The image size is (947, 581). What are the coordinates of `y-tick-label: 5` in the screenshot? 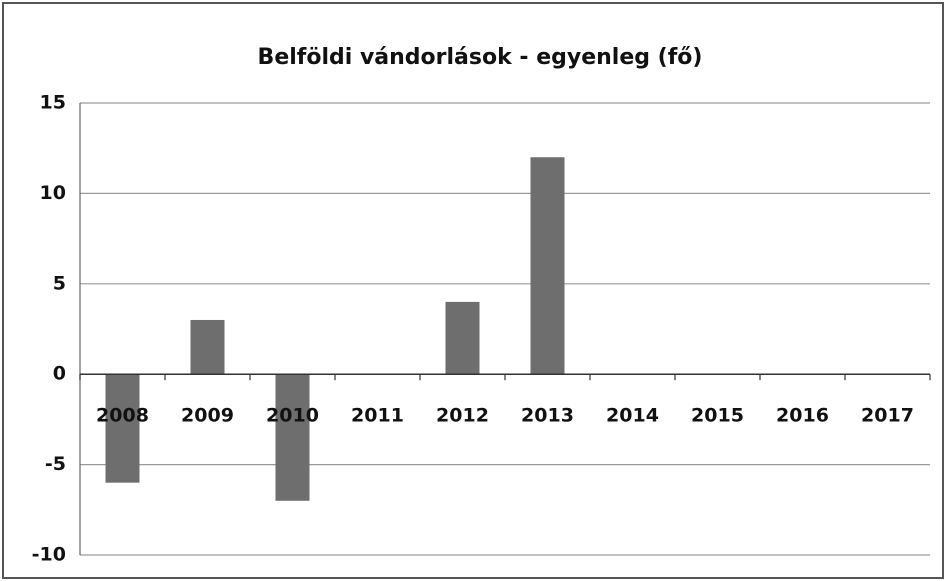 It's located at (59, 283).